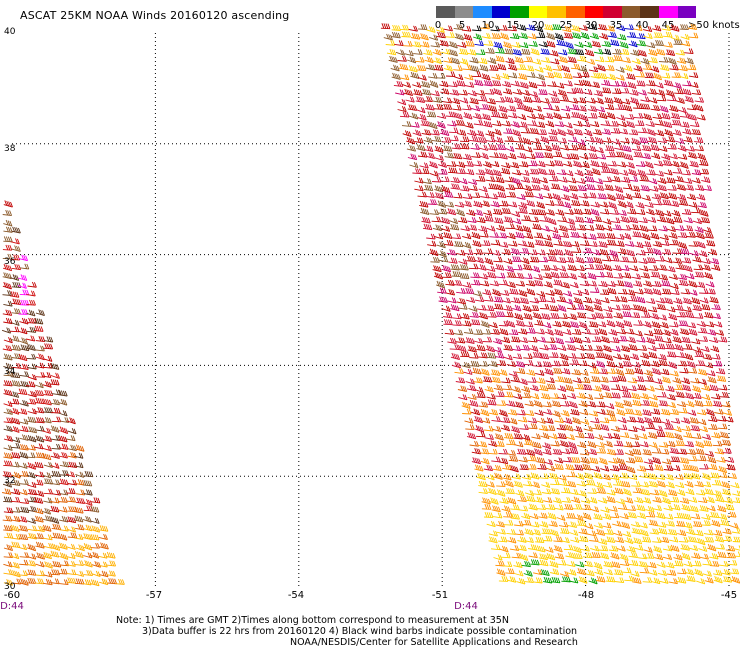 The image size is (740, 650). I want to click on lat-label: 40, so click(10, 32).